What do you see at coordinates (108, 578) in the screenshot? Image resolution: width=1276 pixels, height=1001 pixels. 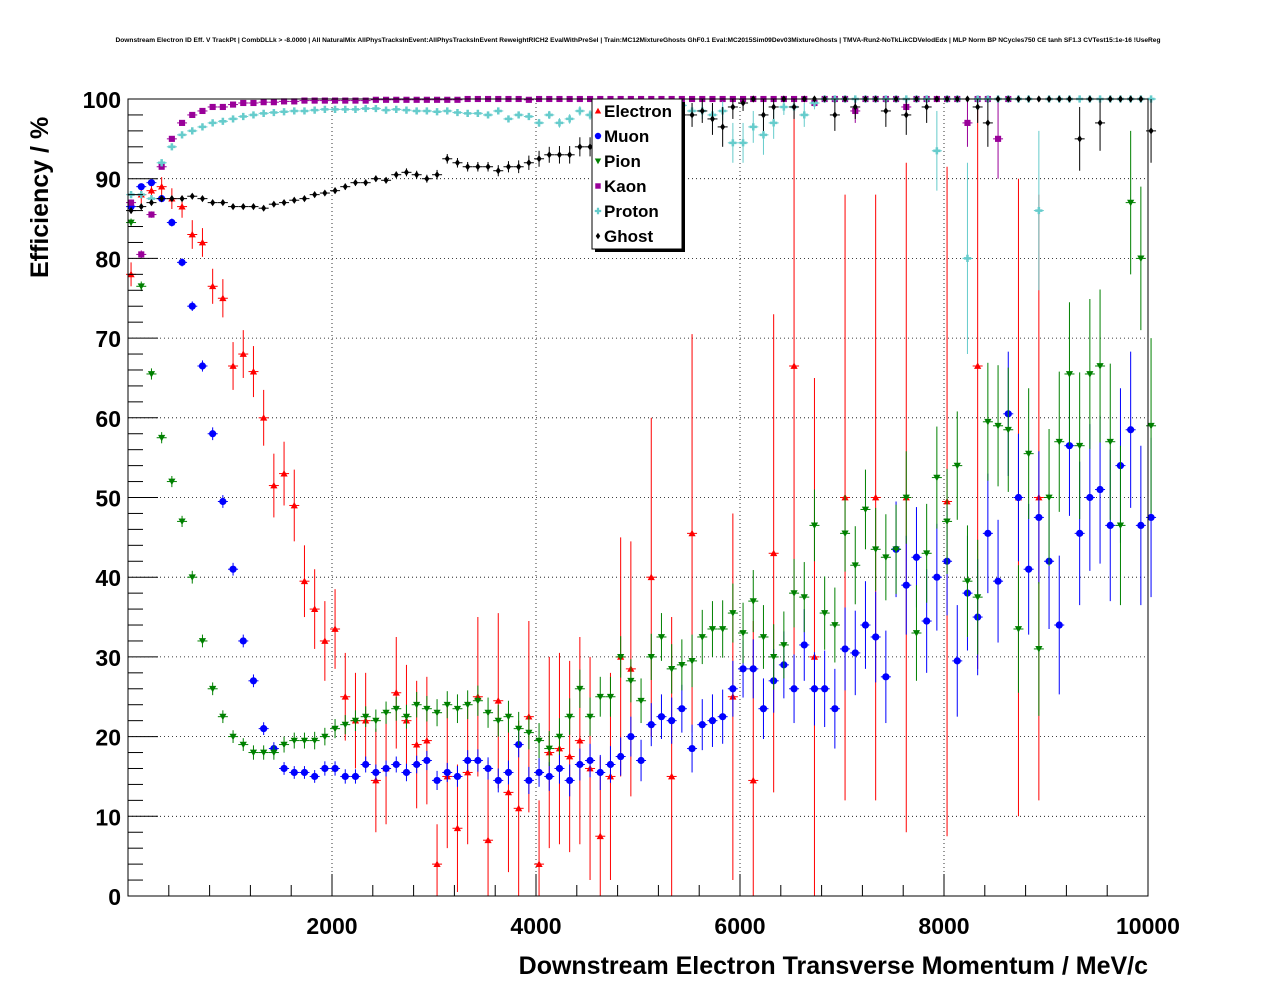 I see `y-tick-label: 40` at bounding box center [108, 578].